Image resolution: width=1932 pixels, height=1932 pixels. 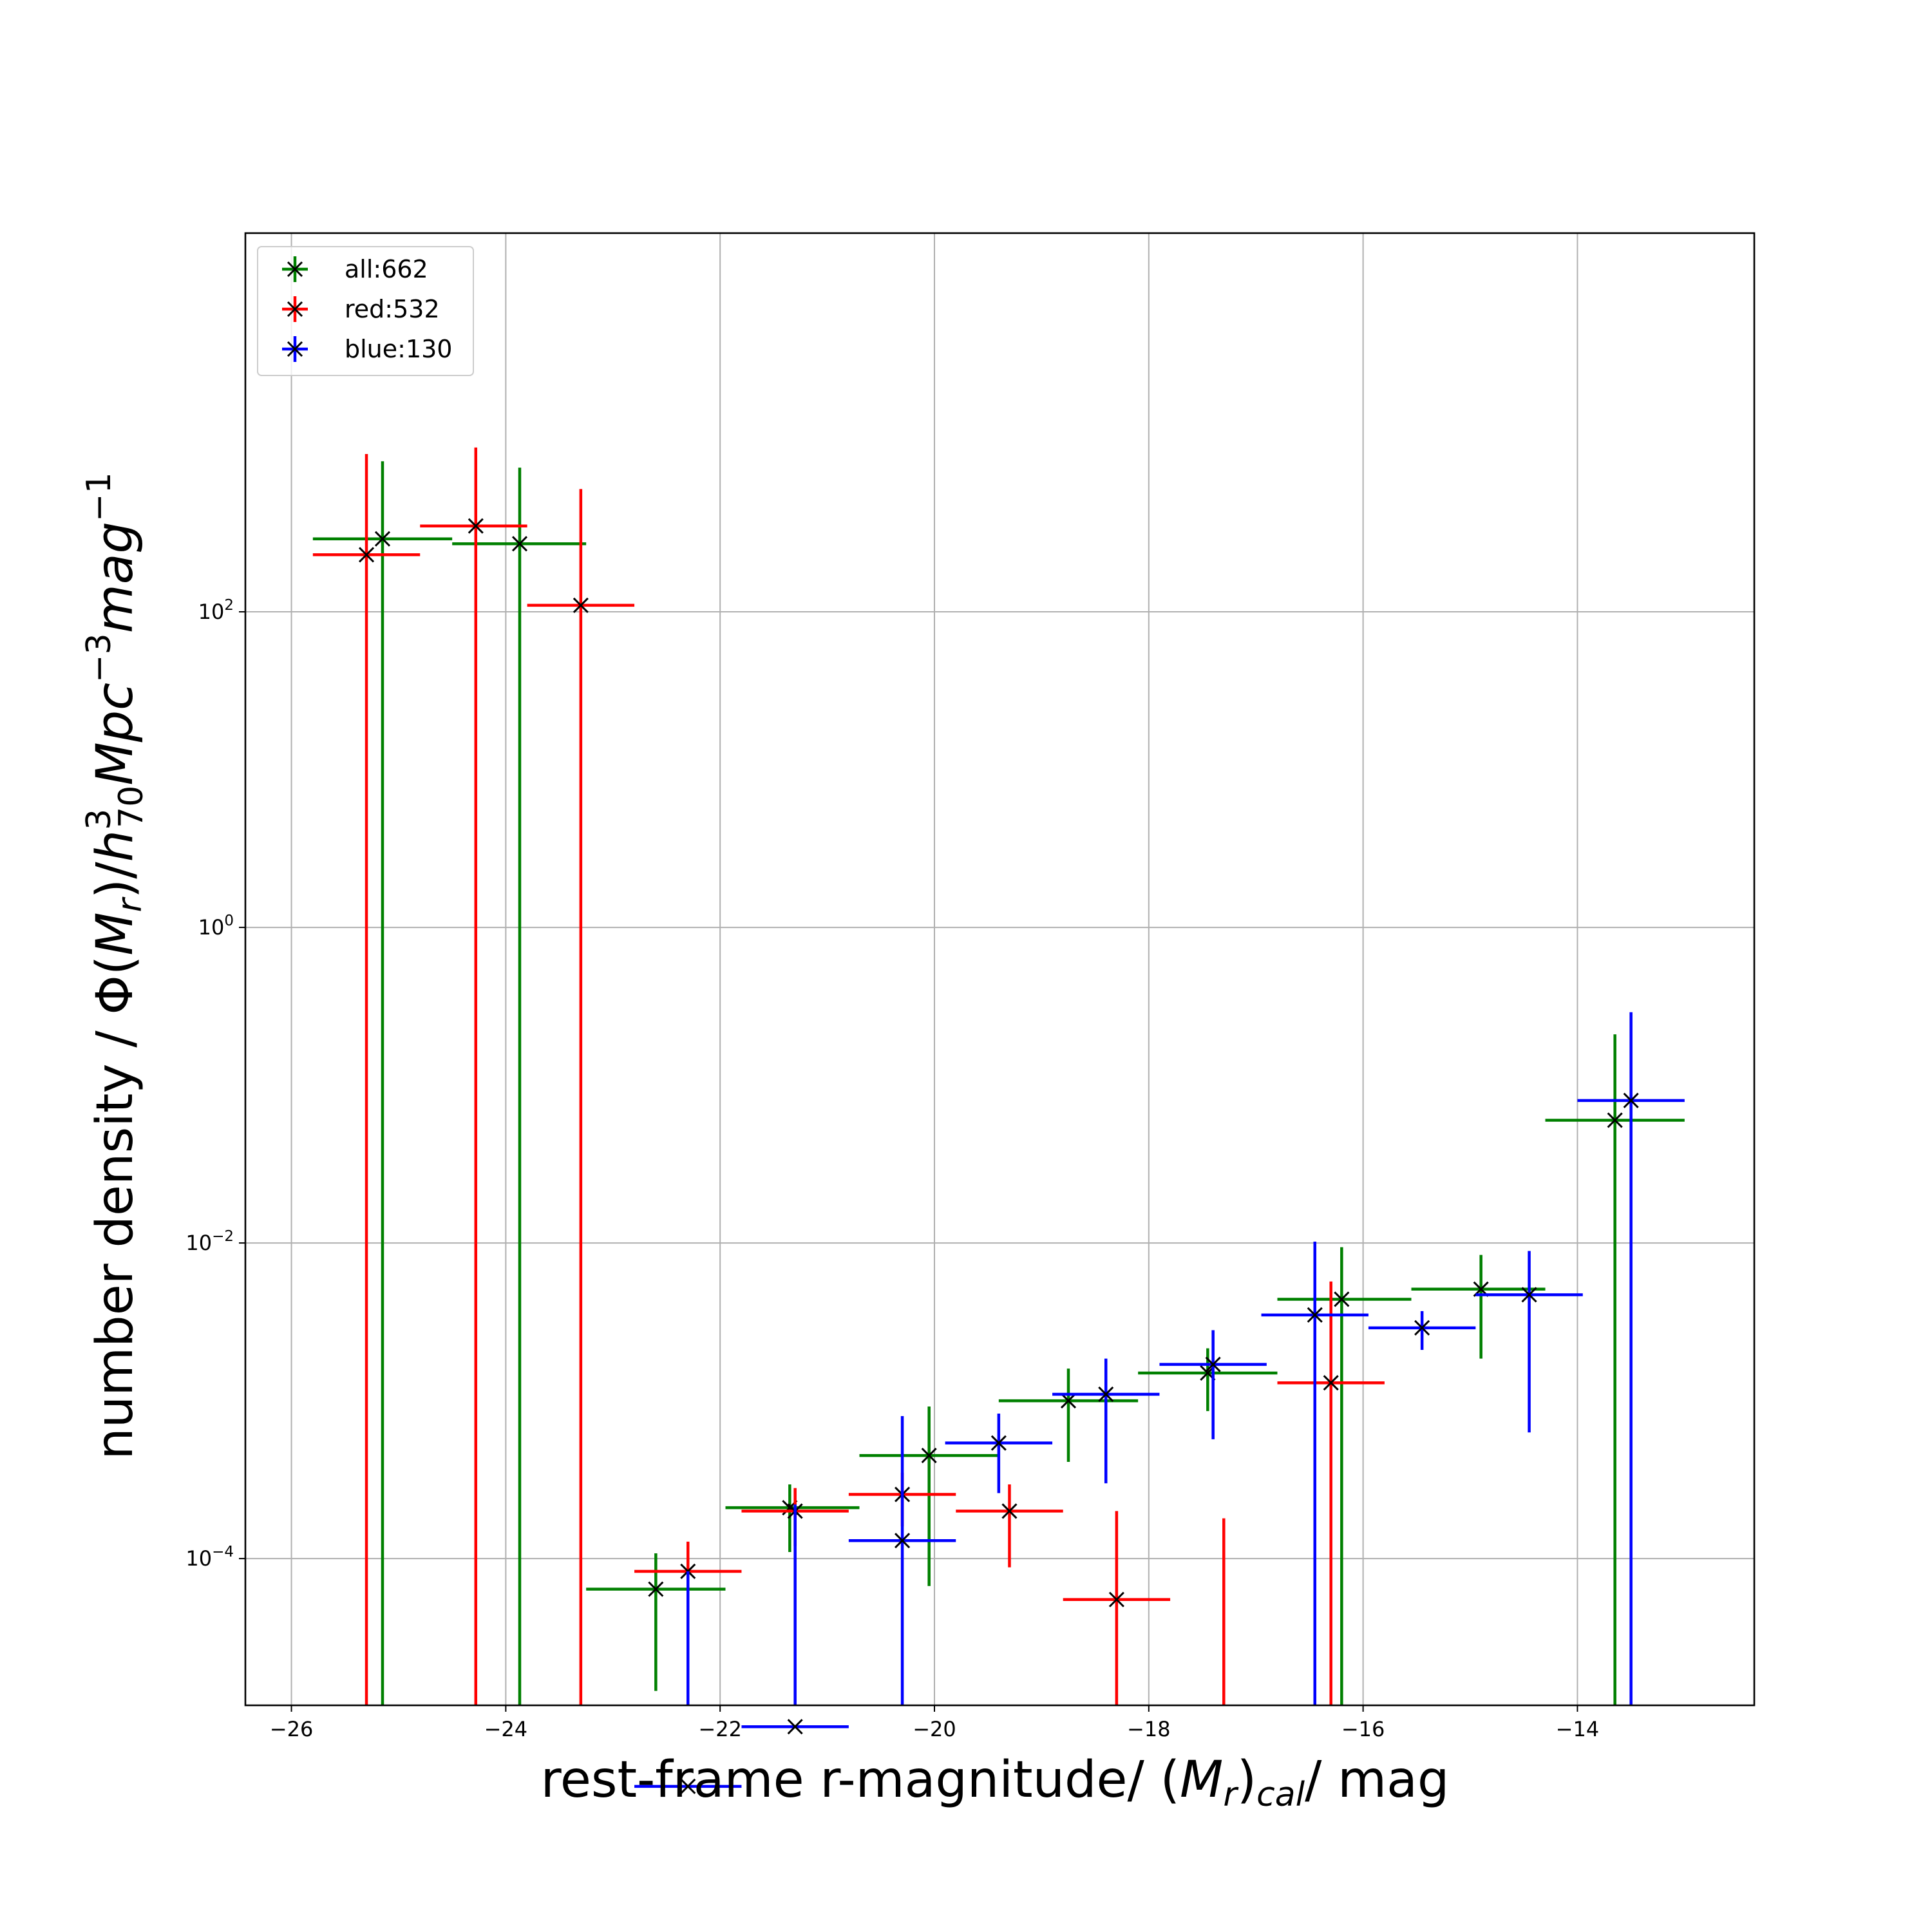 What do you see at coordinates (935, 1729) in the screenshot?
I see `x-tick-label: −20` at bounding box center [935, 1729].